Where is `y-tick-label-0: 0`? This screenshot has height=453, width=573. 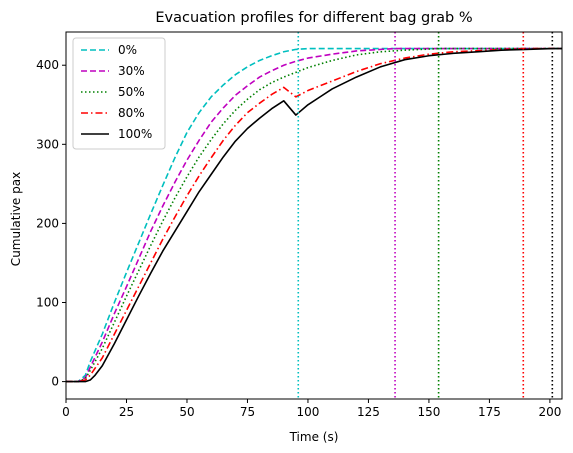 y-tick-label-0: 0 is located at coordinates (55, 382).